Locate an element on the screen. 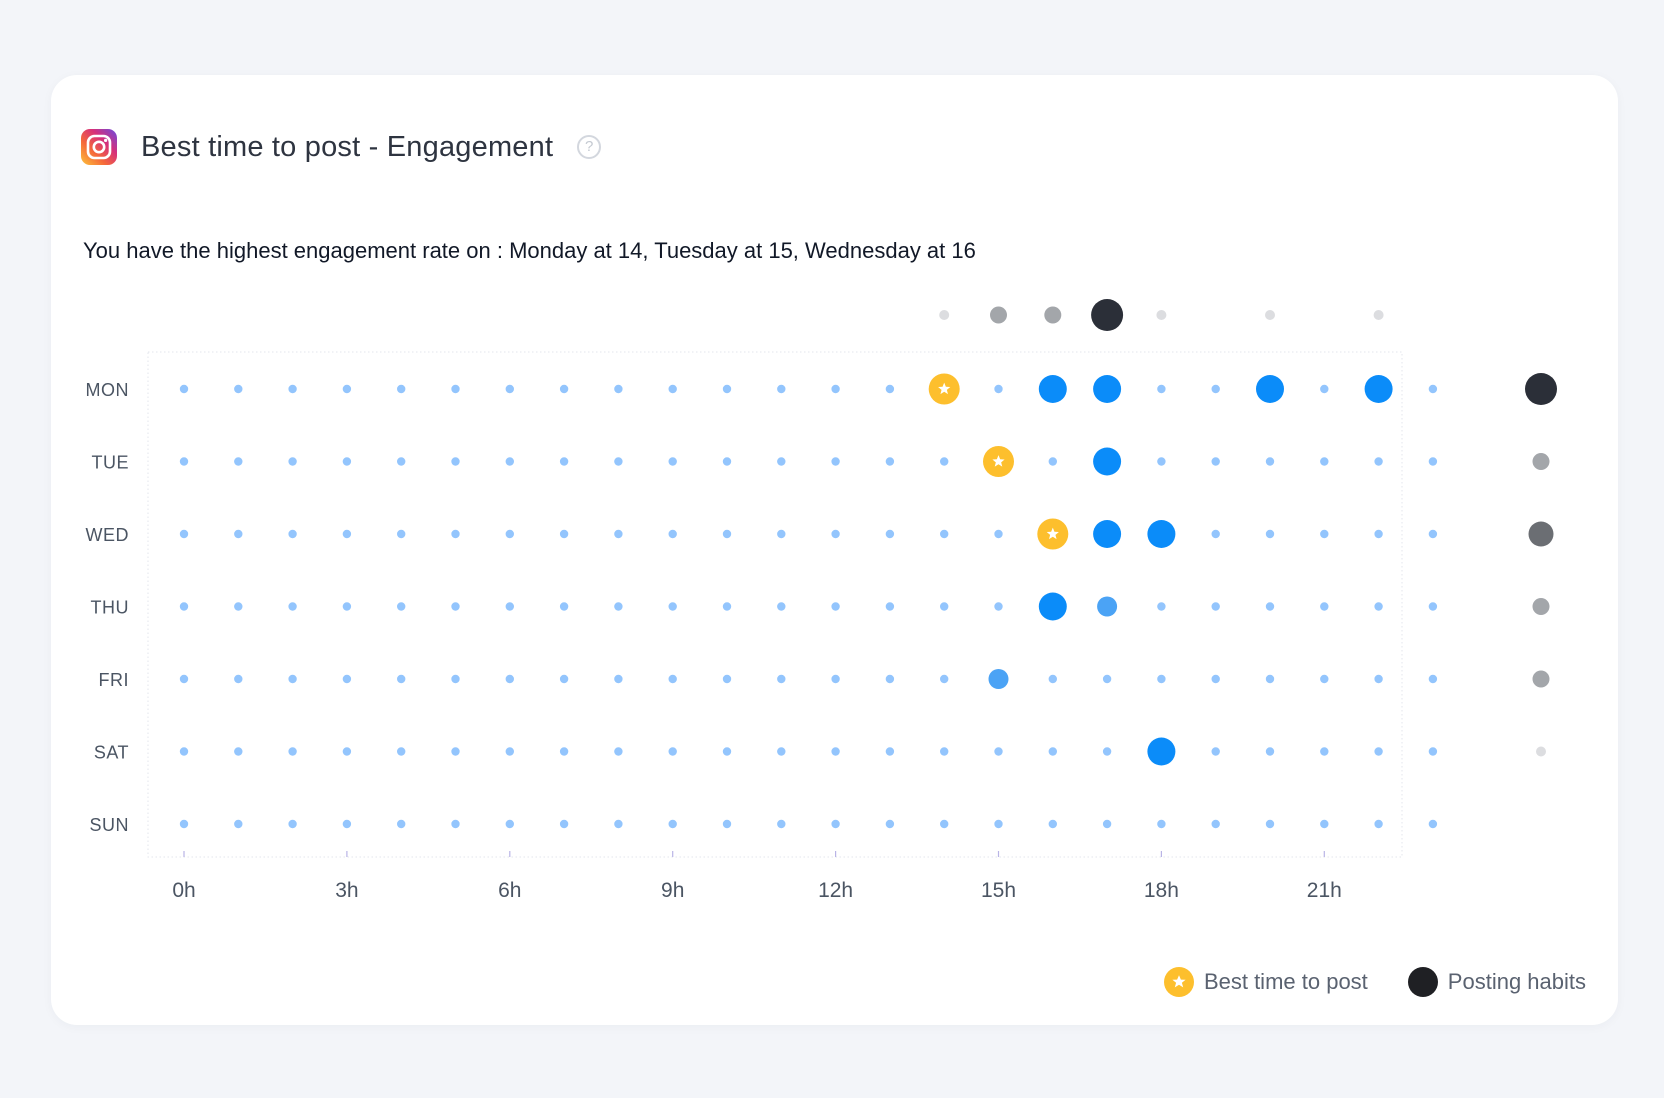  help-icon: ? is located at coordinates (589, 147).